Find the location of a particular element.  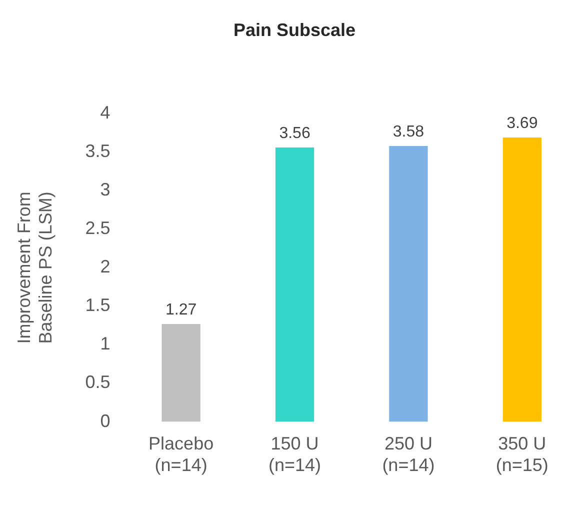

data-label: 1.27 is located at coordinates (181, 309).